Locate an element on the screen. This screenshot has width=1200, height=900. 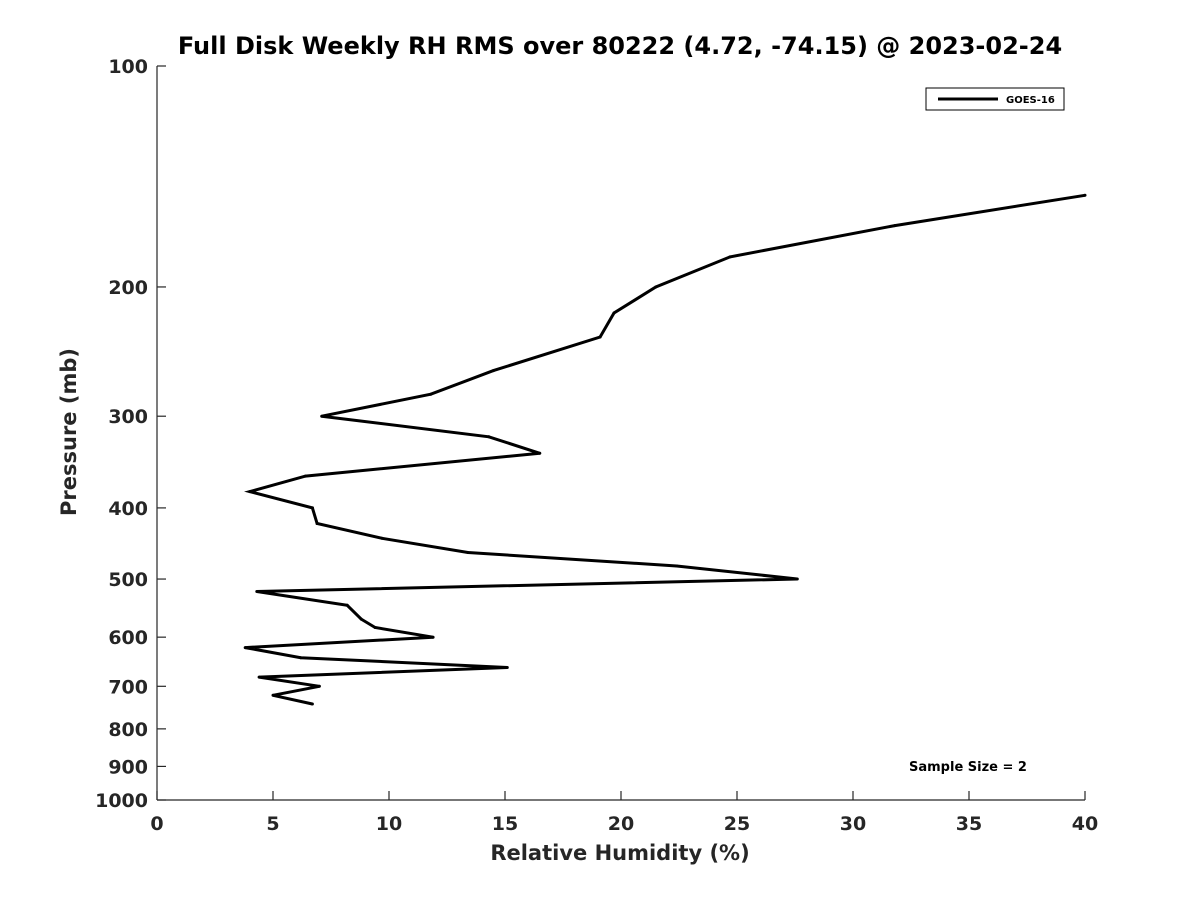
y-tick-label: 500 is located at coordinates (128, 580).